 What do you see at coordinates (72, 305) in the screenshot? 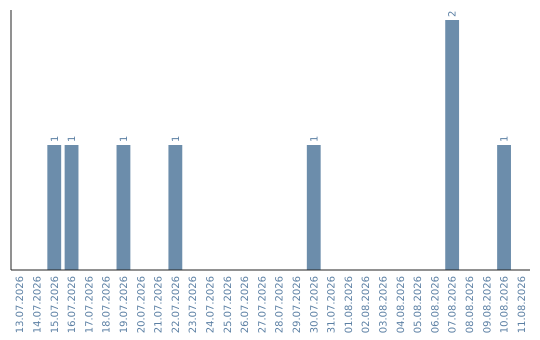
I see `x-tick-label: 16.07.2026` at bounding box center [72, 305].